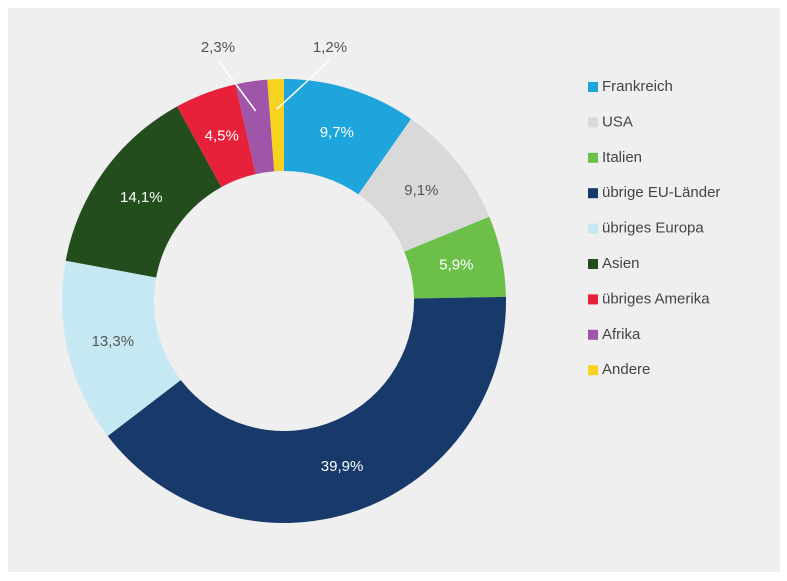 The image size is (787, 581). What do you see at coordinates (626, 369) in the screenshot?
I see `legend-label: Andere` at bounding box center [626, 369].